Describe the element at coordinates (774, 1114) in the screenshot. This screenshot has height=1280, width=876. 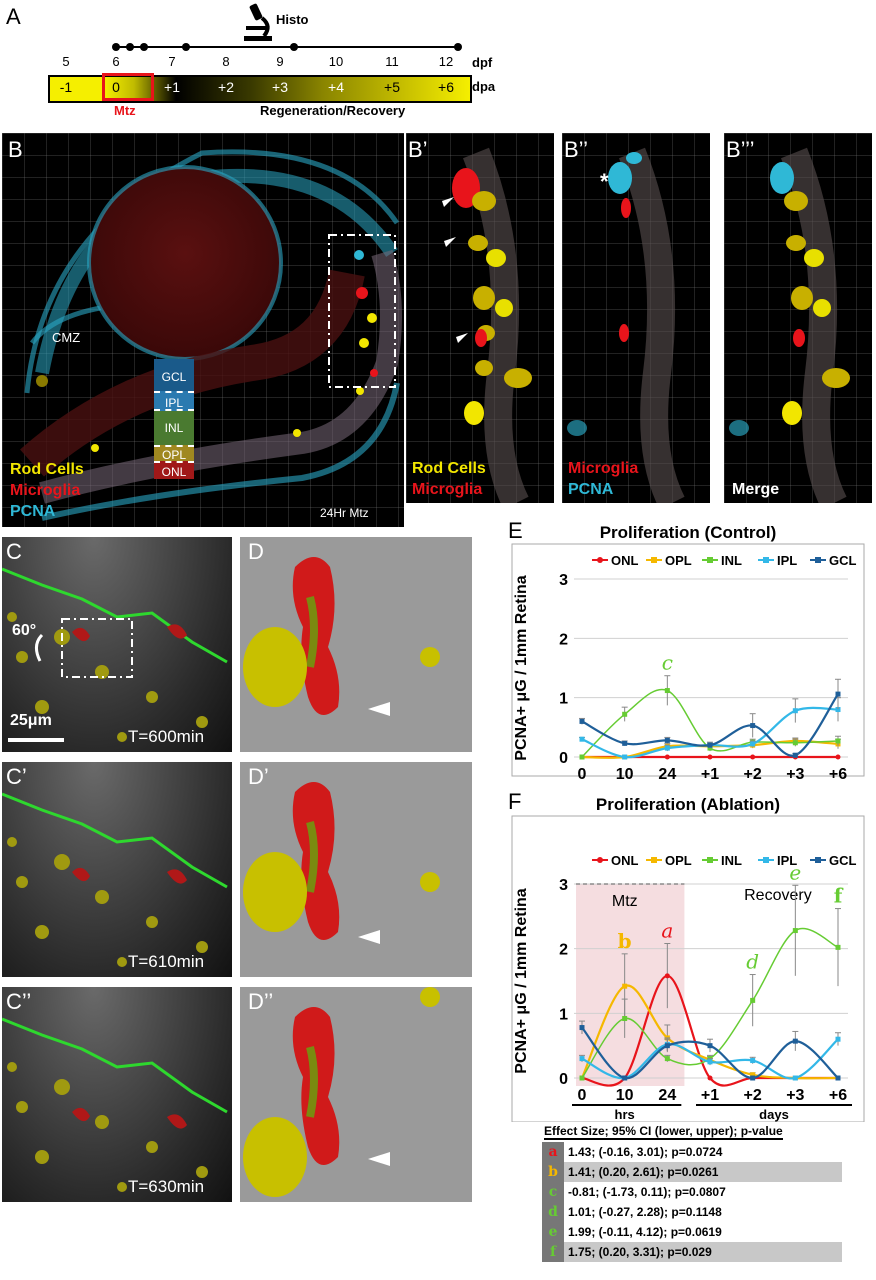
I see `group-label-days: days` at that location.